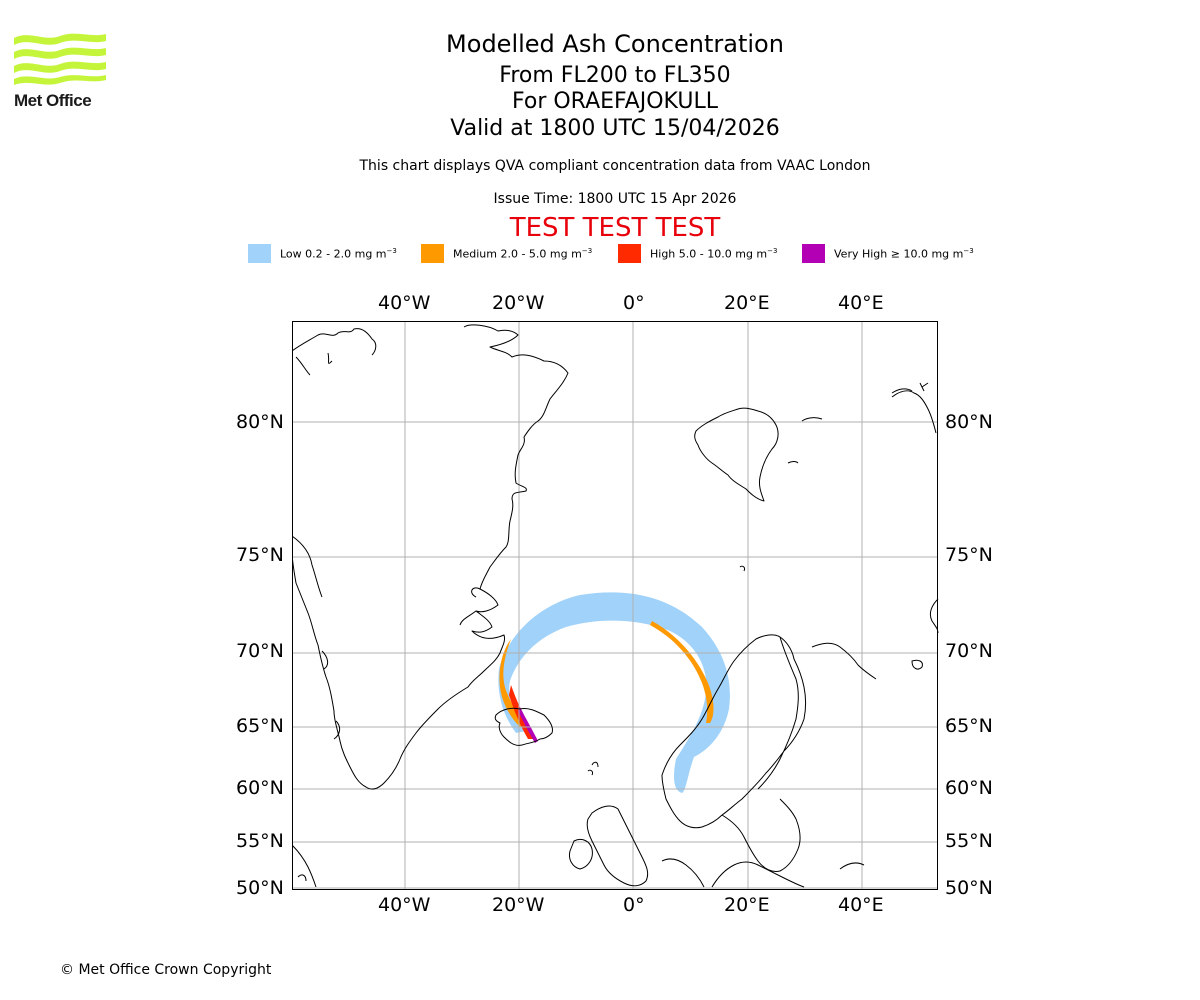 This screenshot has width=1200, height=1000. I want to click on lat-label-left-55n: 55°N, so click(260, 841).